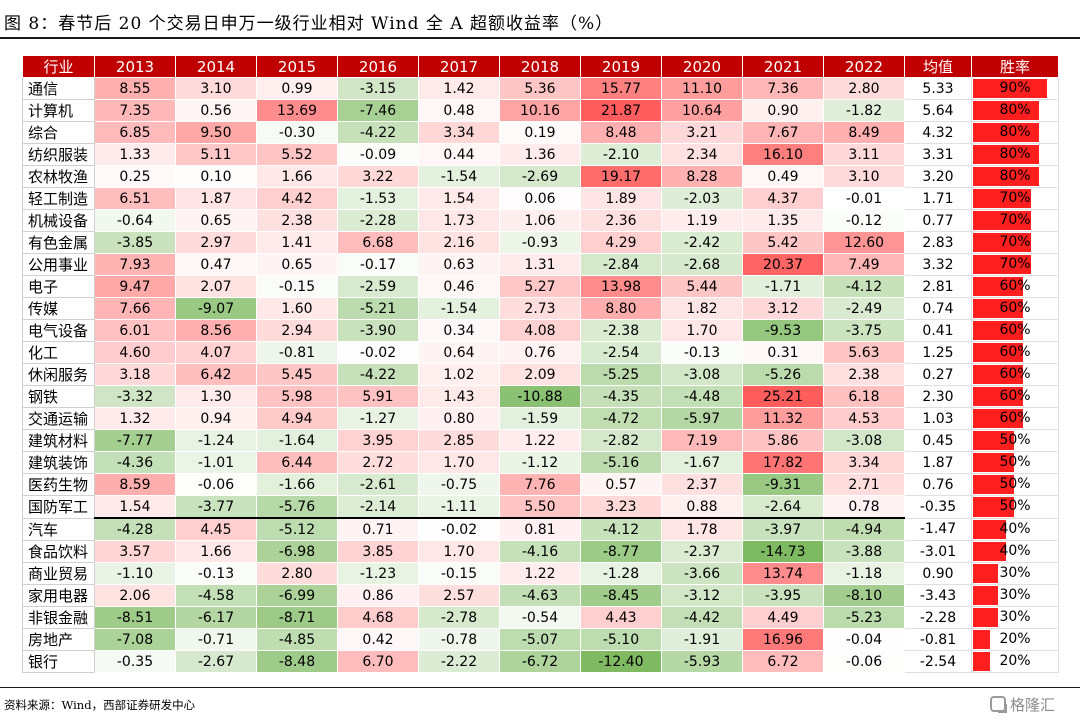 The width and height of the screenshot is (1080, 721). I want to click on value-cell: -0.71, so click(216, 639).